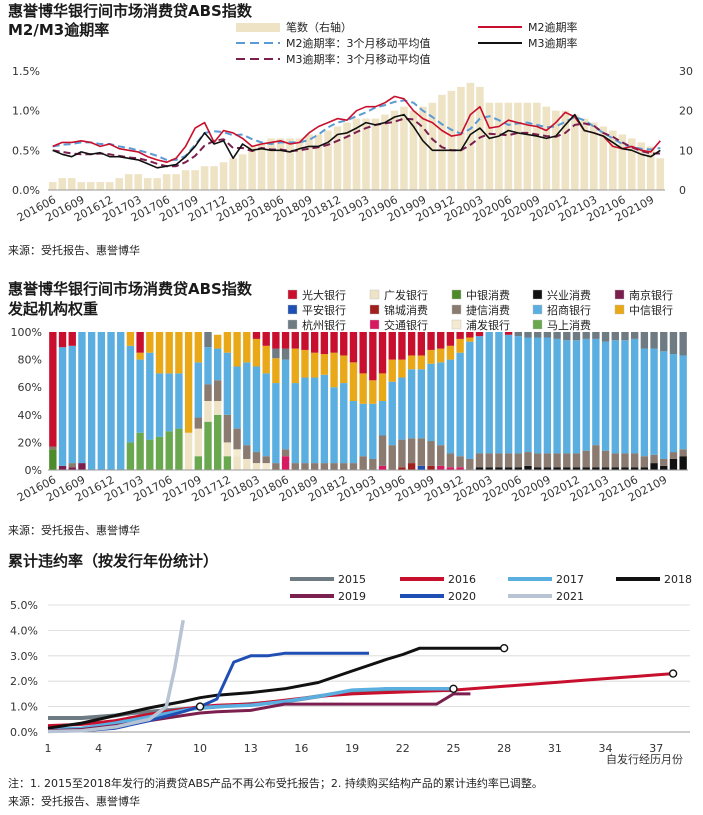 The height and width of the screenshot is (815, 703). Describe the element at coordinates (686, 71) in the screenshot. I see `chart1-y2-tick: 30` at that location.